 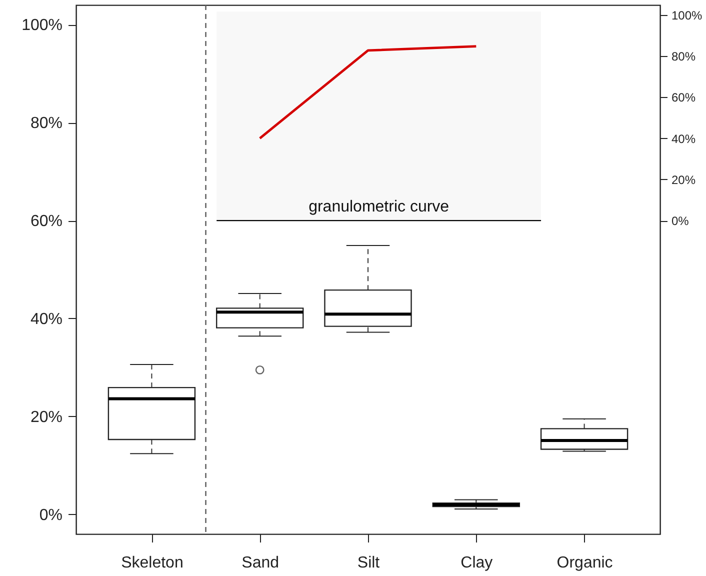 I want to click on y-tick-label: 80%, so click(x=46, y=123).